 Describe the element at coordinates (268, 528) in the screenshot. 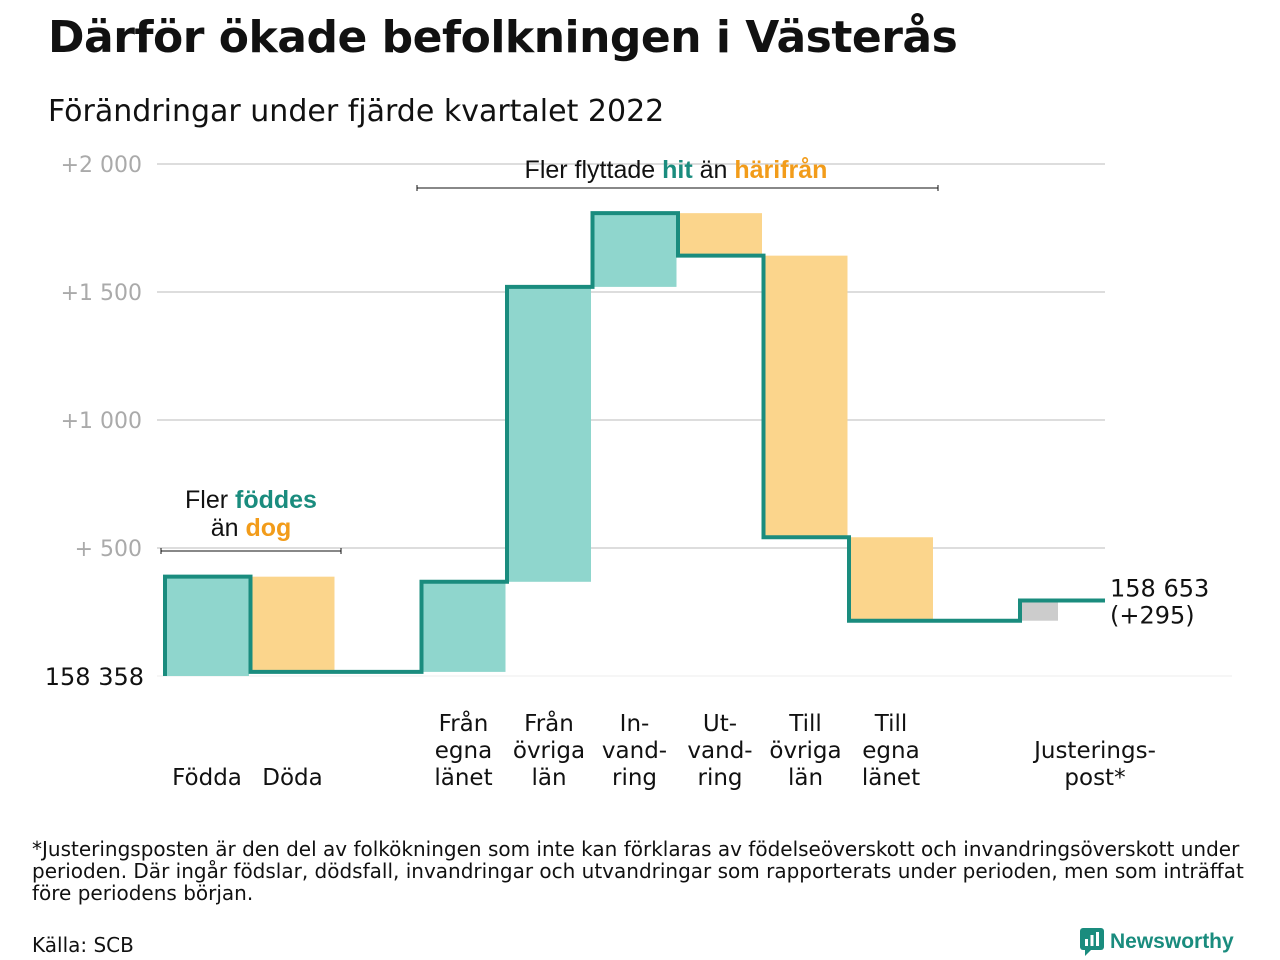

I see `births-annotation-line2-part: dog` at that location.